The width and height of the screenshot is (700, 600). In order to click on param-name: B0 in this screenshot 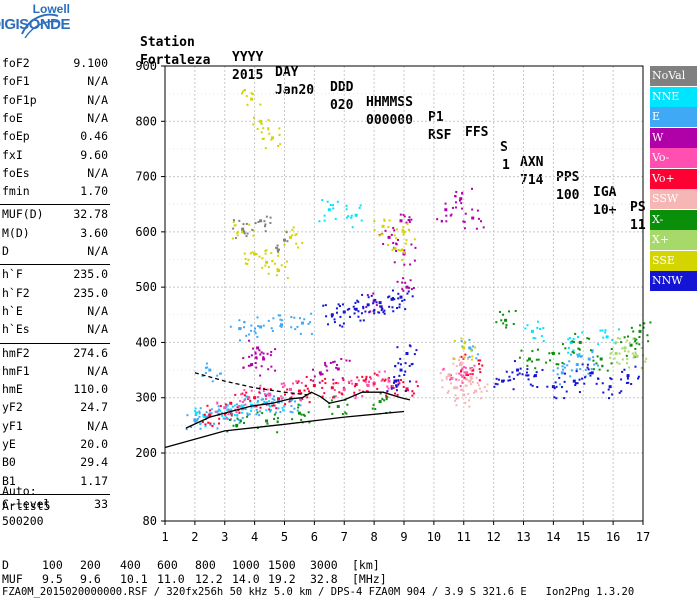, I will do `click(9, 462)`.